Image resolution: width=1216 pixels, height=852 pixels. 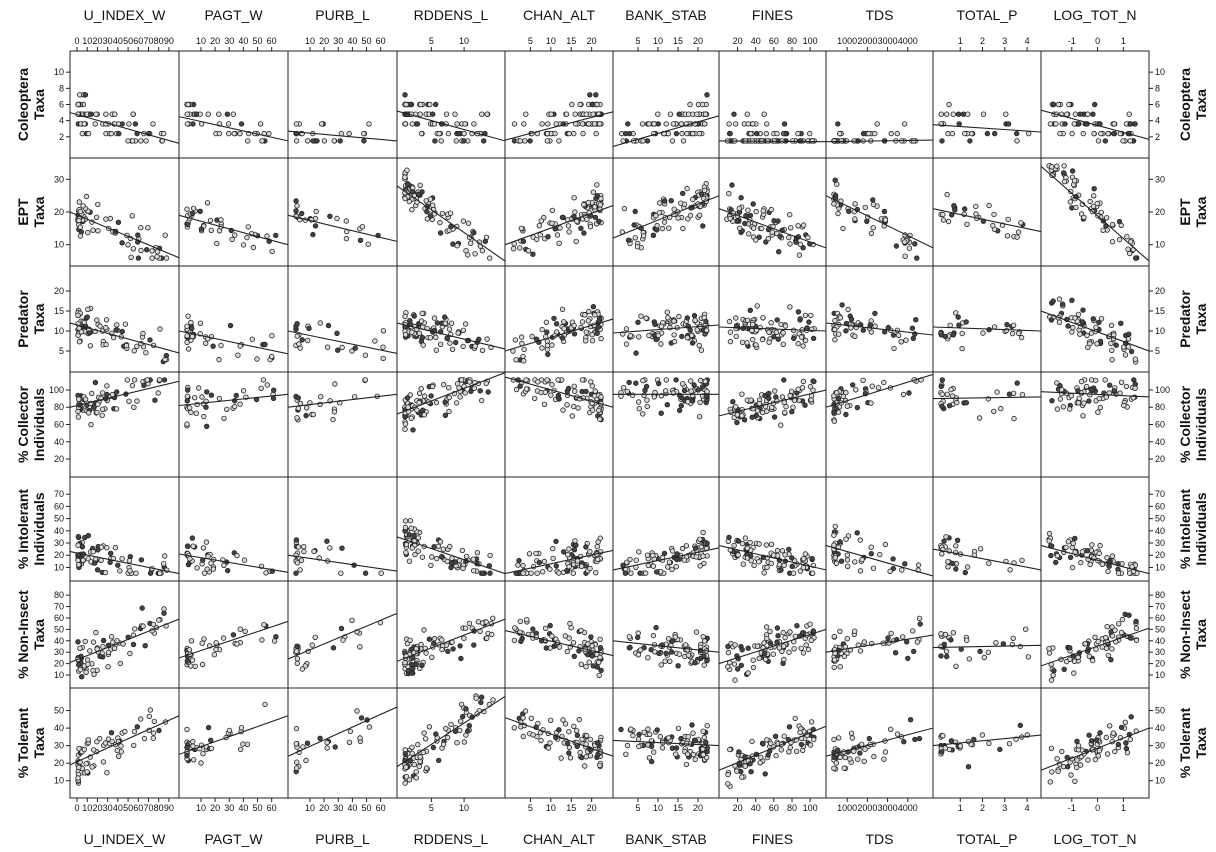 I want to click on x-tick-label: 50, so click(x=367, y=808).